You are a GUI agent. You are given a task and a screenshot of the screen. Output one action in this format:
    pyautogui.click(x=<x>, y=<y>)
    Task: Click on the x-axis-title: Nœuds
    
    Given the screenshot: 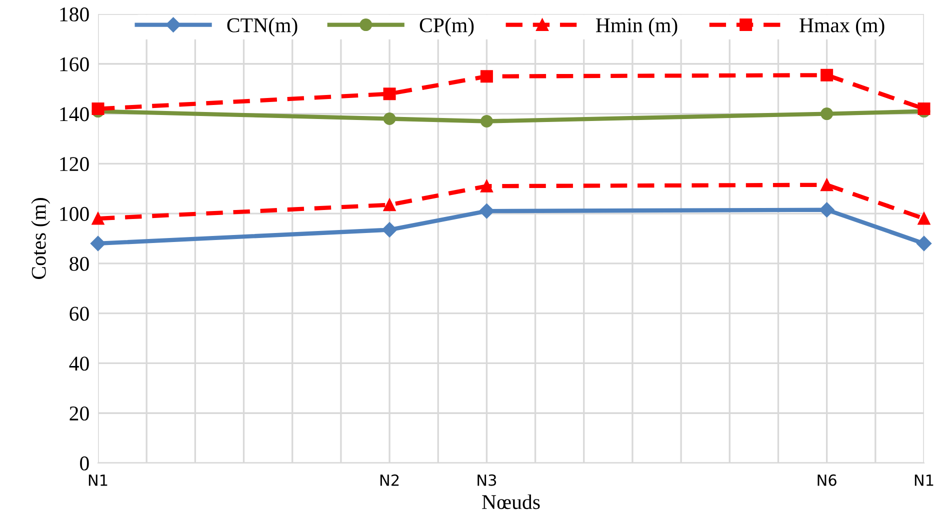 What is the action you would take?
    pyautogui.click(x=511, y=502)
    